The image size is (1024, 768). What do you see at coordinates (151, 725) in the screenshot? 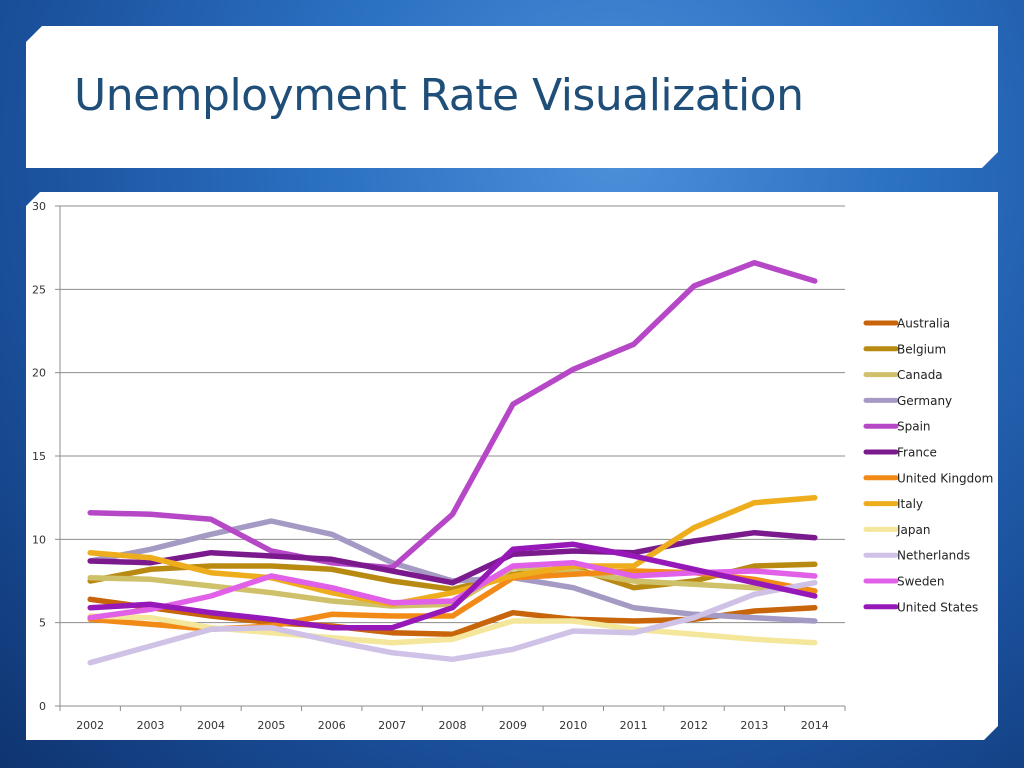
I see `x-tick-label: 2003` at bounding box center [151, 725].